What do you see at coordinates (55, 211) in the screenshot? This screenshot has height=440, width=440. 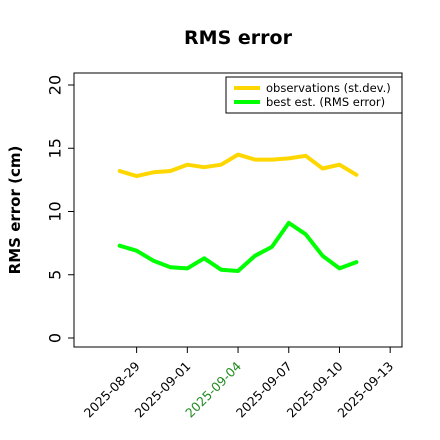 I see `y-tick-label-10: 10` at bounding box center [55, 211].